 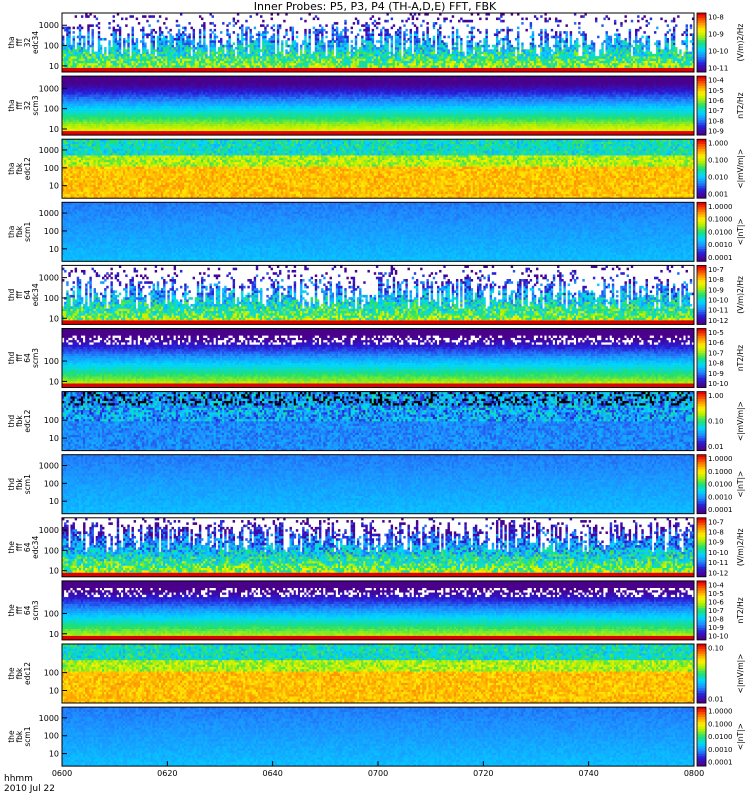 What do you see at coordinates (716, 649) in the screenshot?
I see `colorbar-tick-label: 0.10` at bounding box center [716, 649].